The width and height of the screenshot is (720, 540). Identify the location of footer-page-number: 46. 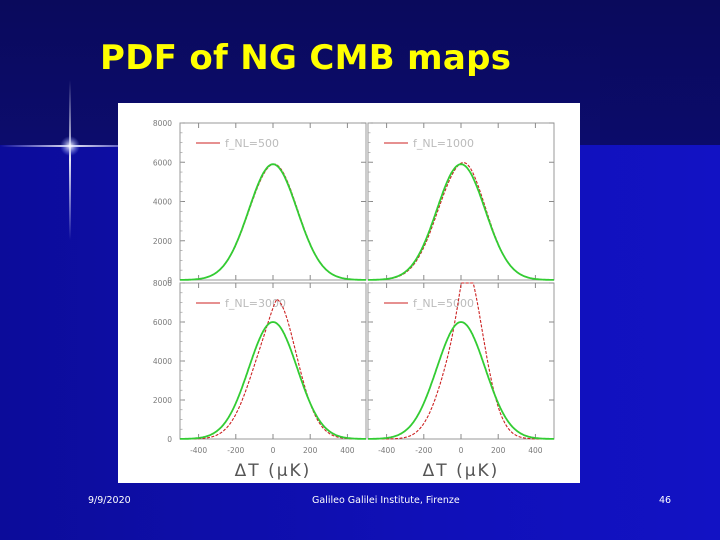
(665, 500).